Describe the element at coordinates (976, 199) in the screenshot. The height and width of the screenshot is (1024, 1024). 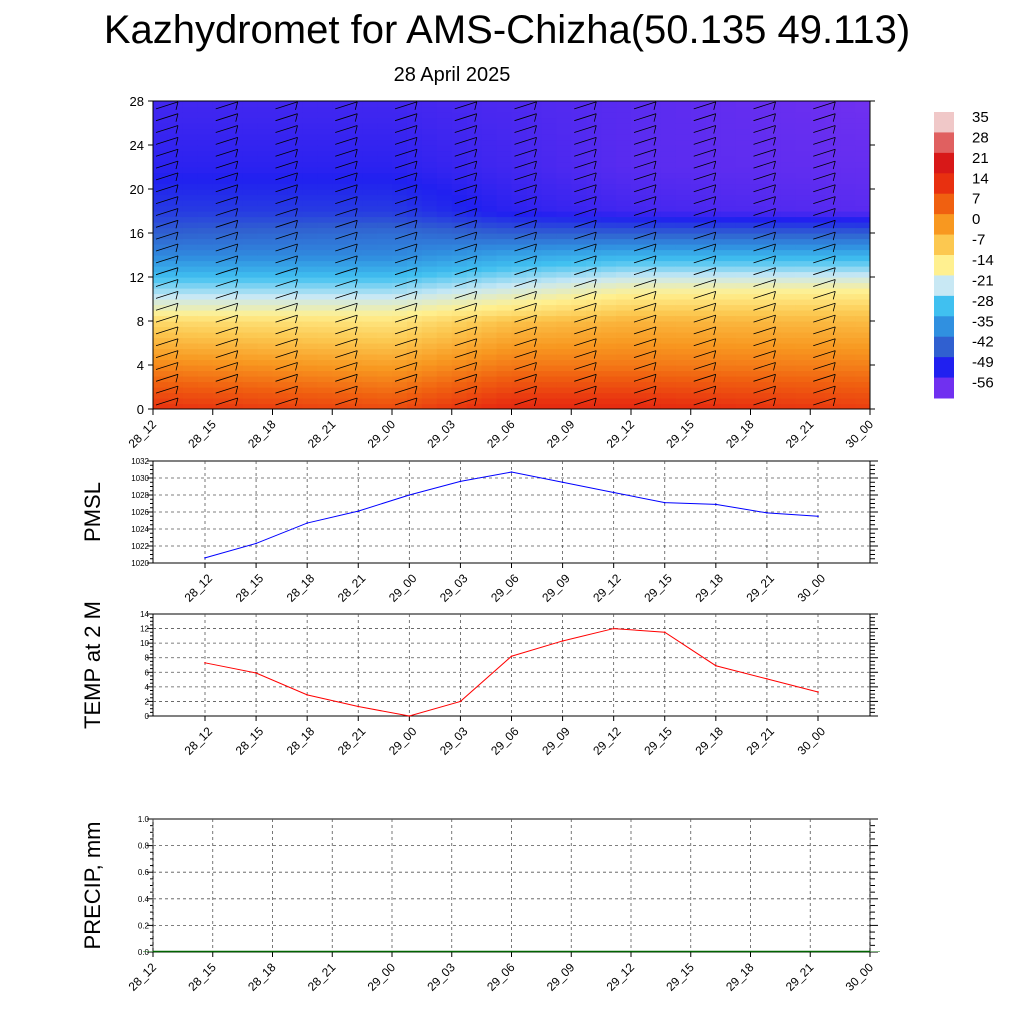
I see `colorbar-label: 7` at that location.